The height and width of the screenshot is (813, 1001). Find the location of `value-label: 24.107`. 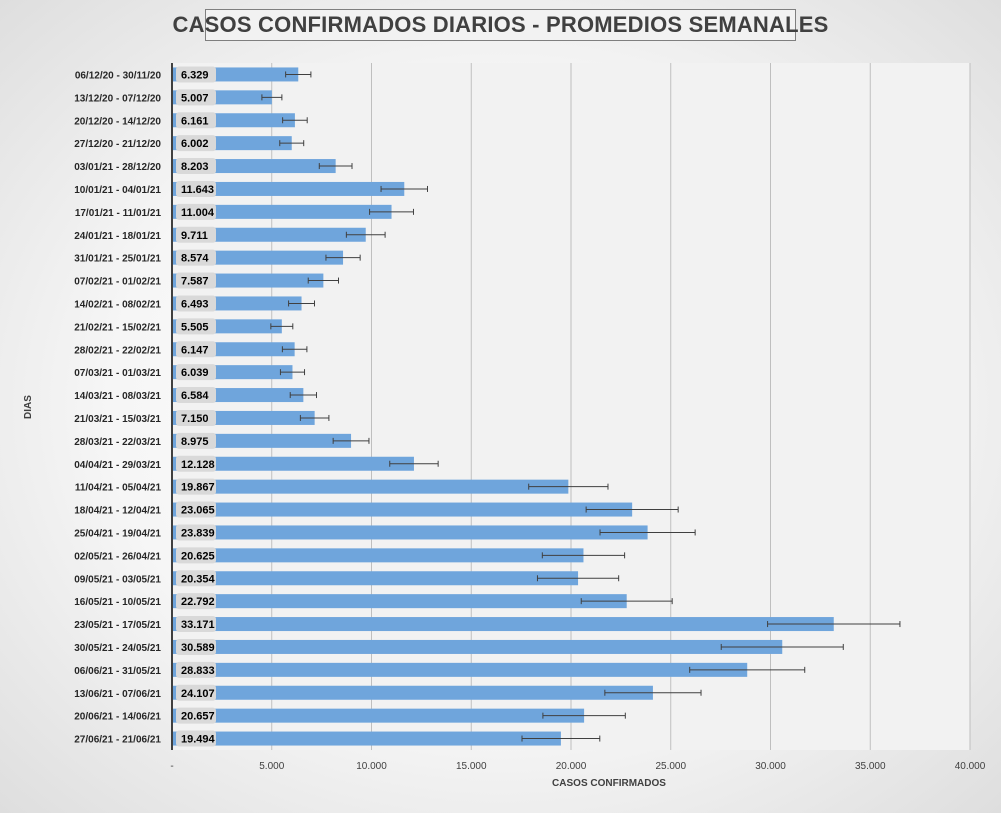

value-label: 24.107 is located at coordinates (198, 694).